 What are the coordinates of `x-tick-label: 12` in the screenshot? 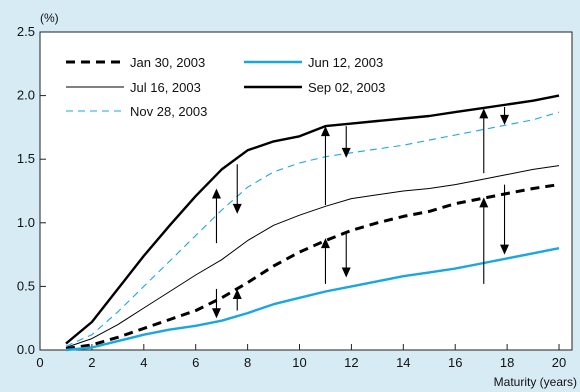 It's located at (351, 362).